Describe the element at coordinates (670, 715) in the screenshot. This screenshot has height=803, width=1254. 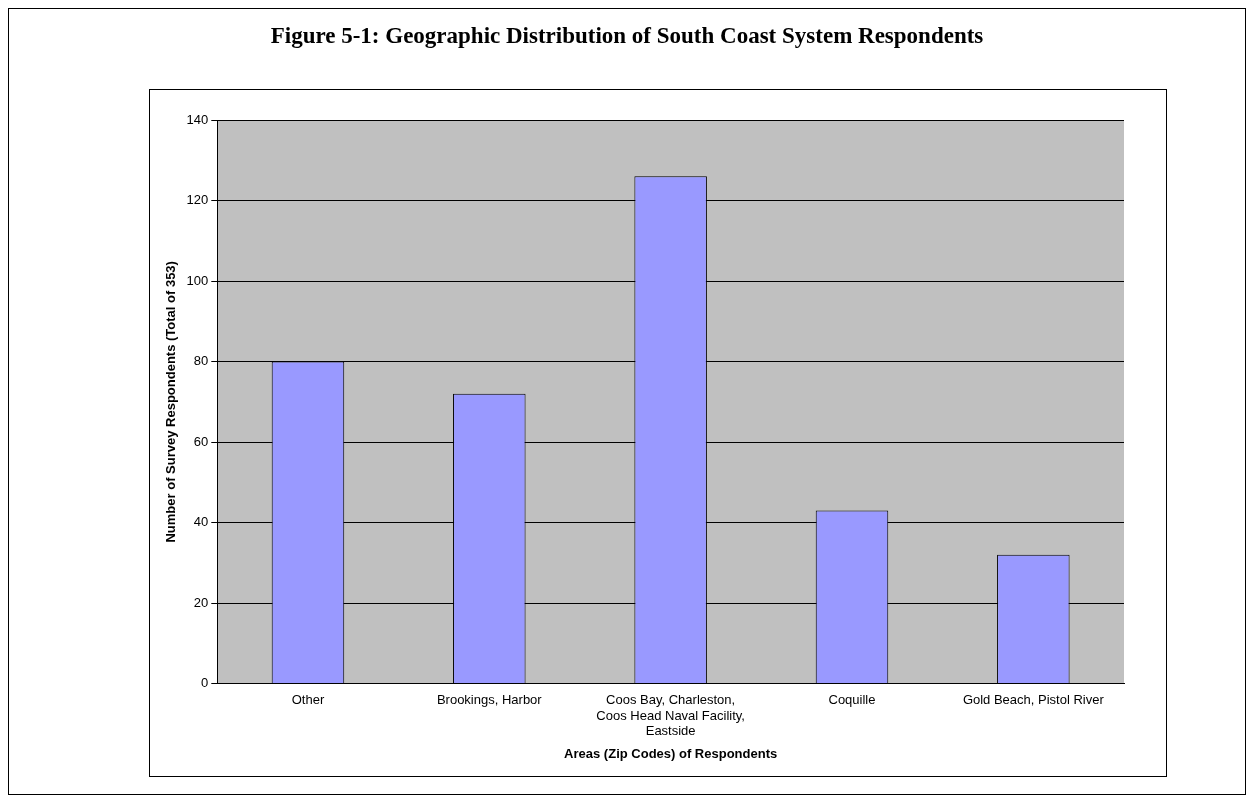
I see `x-tick-label: Coos Bay, Charleston, Coos Head Naval Facility, Eastside` at that location.